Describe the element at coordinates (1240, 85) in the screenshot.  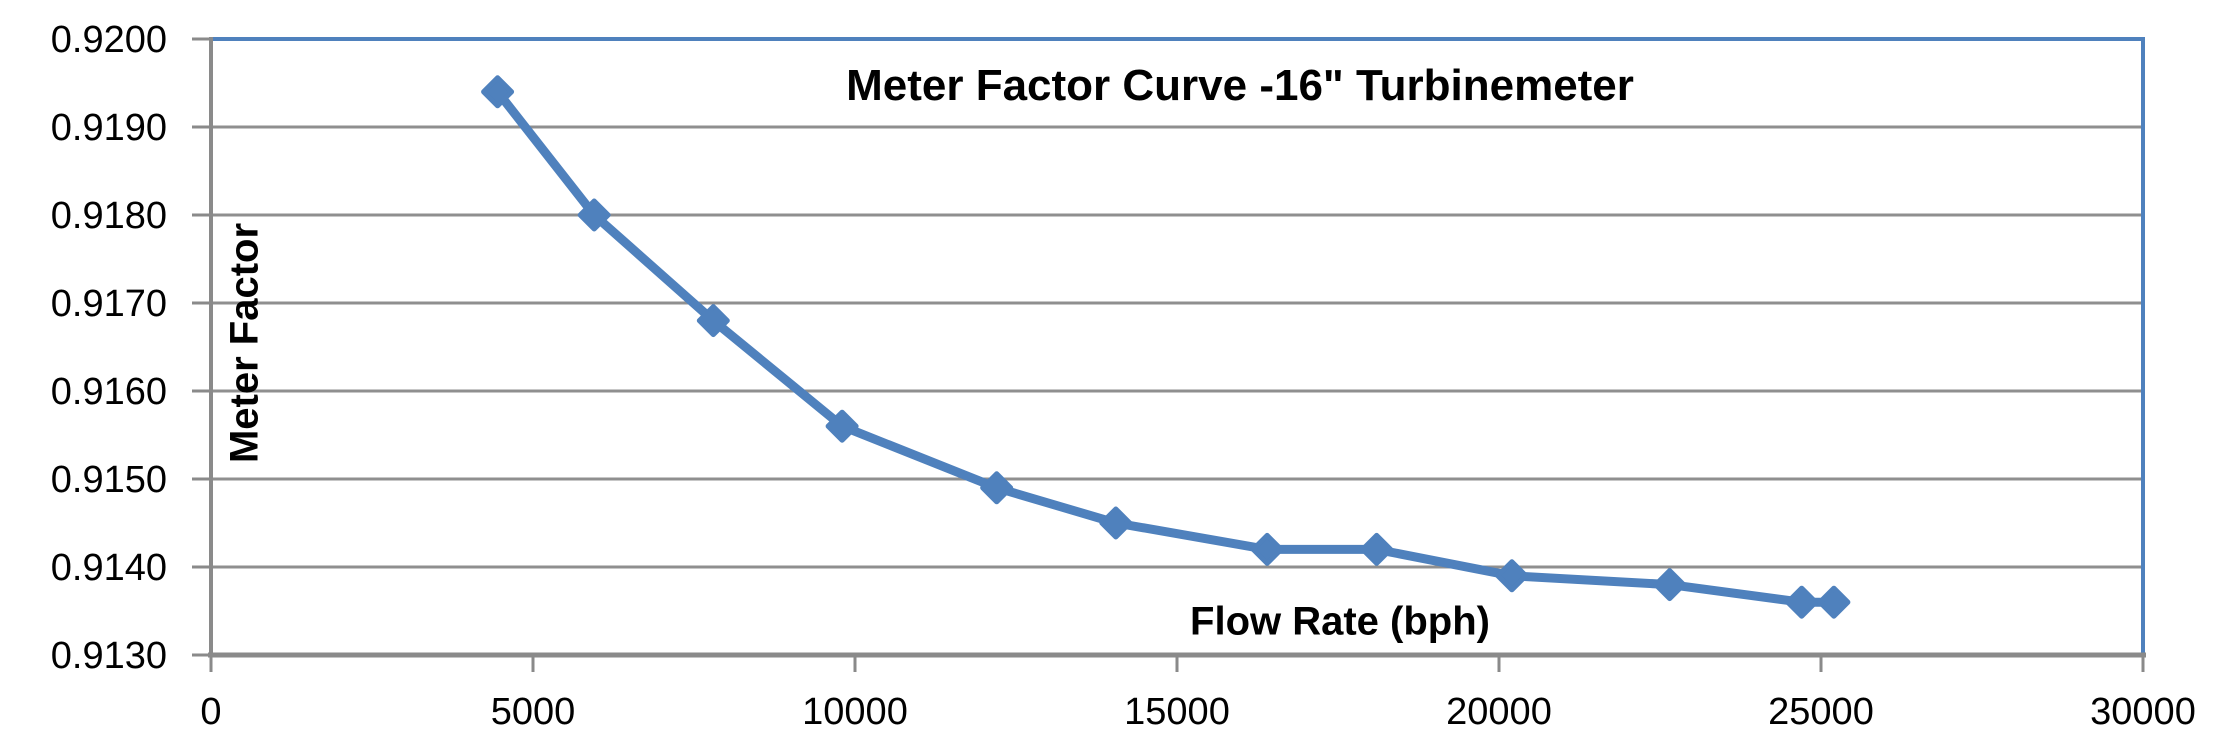
I see `chart-title: Meter Factor Curve -16" Turbinemeter` at that location.